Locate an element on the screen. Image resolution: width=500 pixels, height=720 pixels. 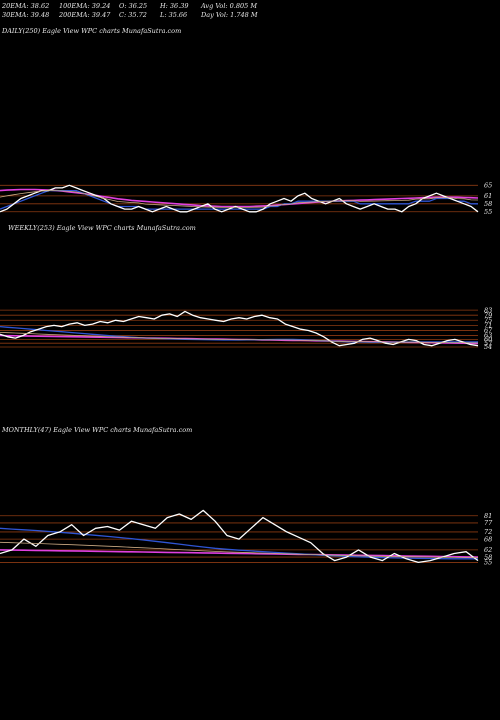
daily-ema-short-line is located at coordinates (239, 199).